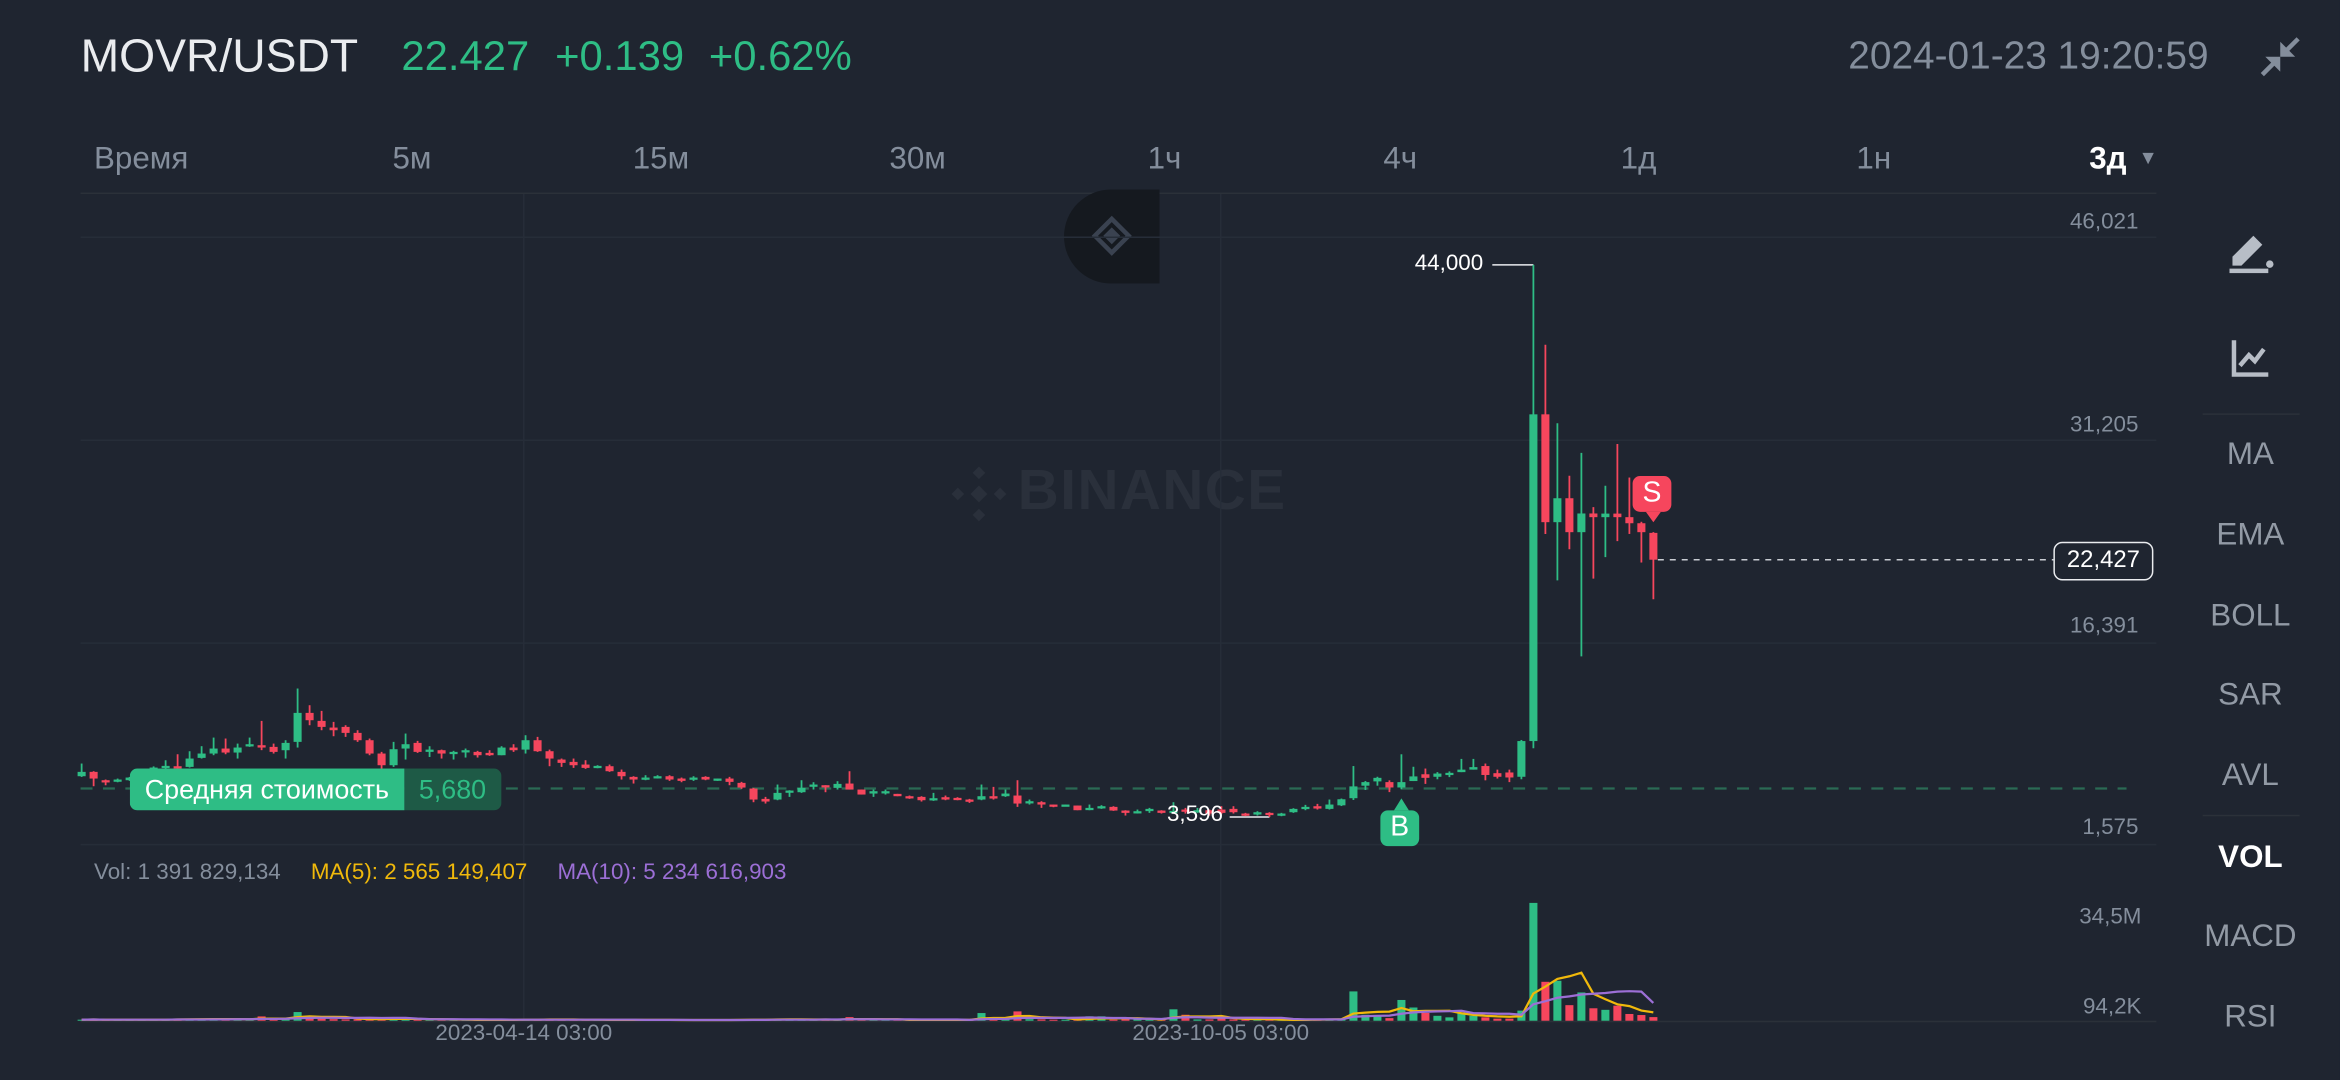 The image size is (2340, 1080). I want to click on high-price-label: 44,000, so click(1449, 263).